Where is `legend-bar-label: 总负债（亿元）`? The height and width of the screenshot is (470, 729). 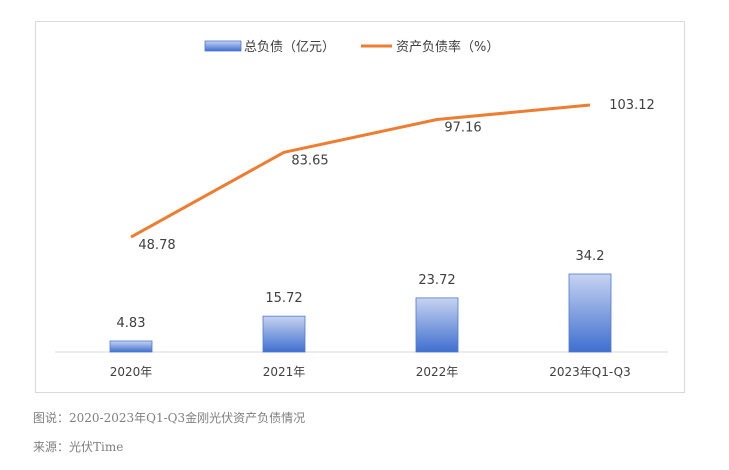
legend-bar-label: 总负债（亿元） is located at coordinates (289, 47).